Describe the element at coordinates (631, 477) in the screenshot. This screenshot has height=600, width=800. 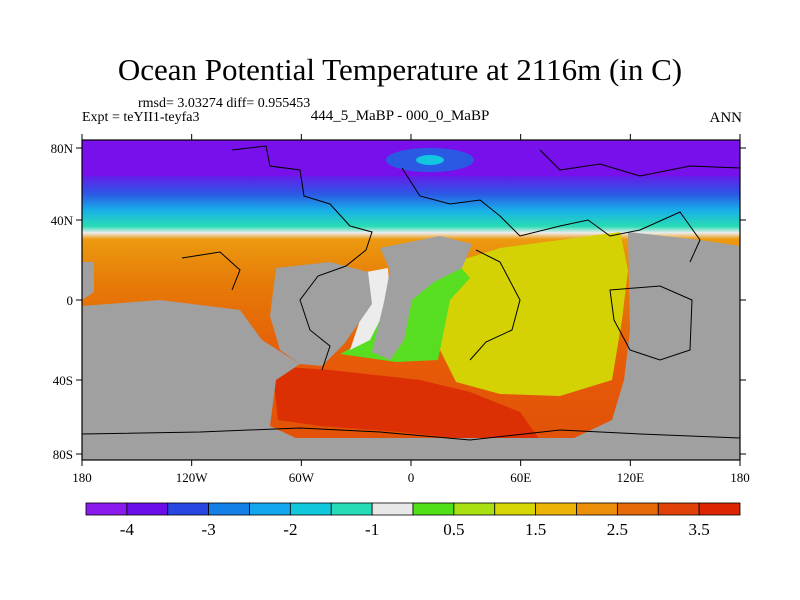
I see `lon-tick-label: 120E` at that location.